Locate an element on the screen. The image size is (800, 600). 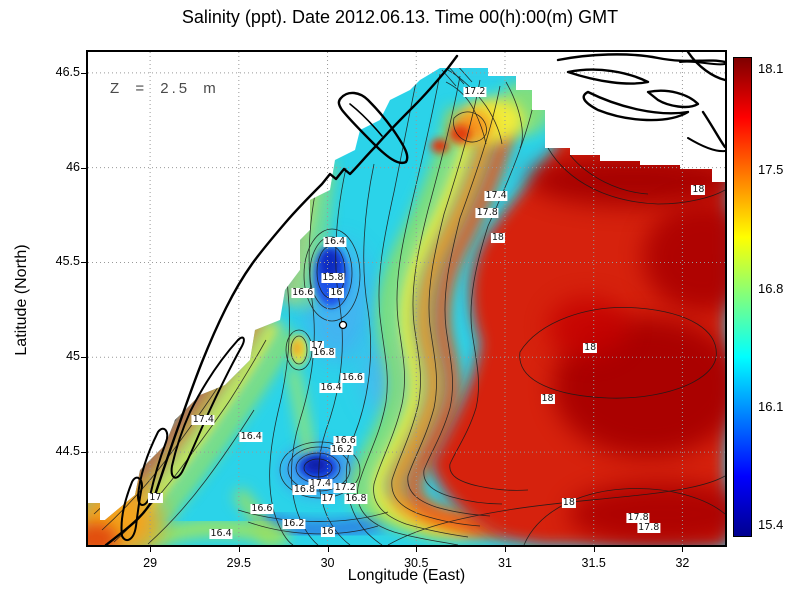
x-tick-label: 32 is located at coordinates (682, 563).